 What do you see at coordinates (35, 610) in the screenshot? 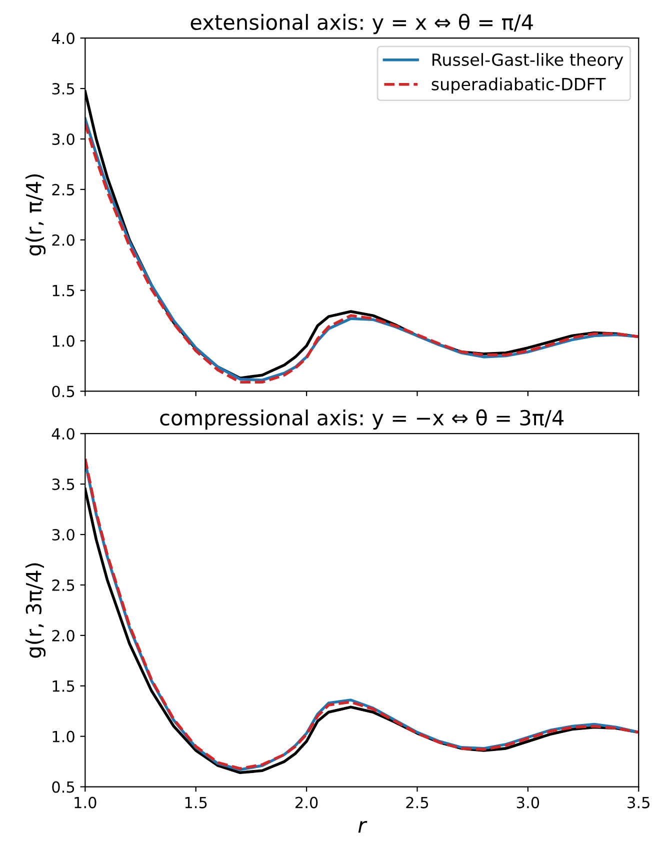
I see `y-axis-title: g(r, 3π/4)` at bounding box center [35, 610].